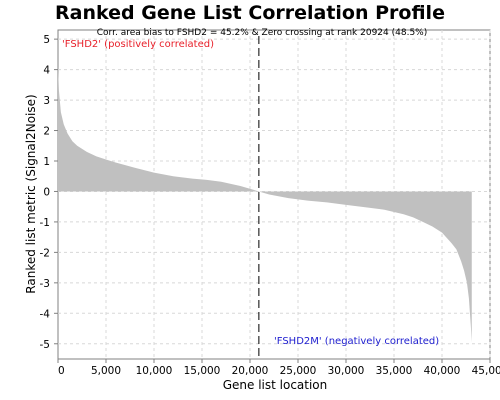  I want to click on y-axis-label: Ranked list metric (Signal2Noise), so click(31, 193).